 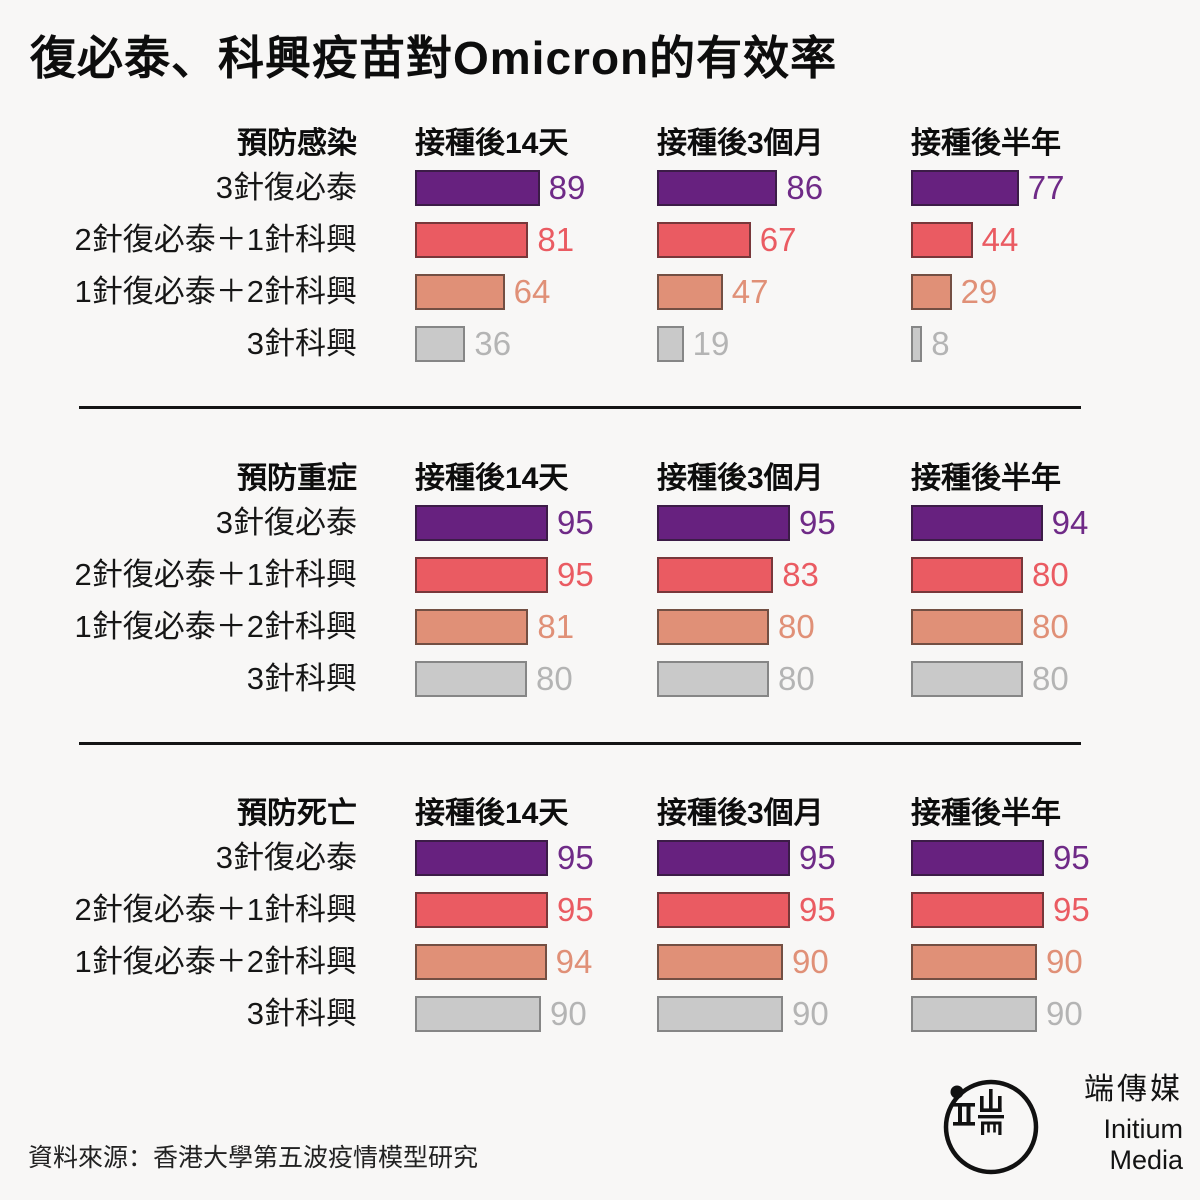 I want to click on bar-cell: 67, so click(x=727, y=240).